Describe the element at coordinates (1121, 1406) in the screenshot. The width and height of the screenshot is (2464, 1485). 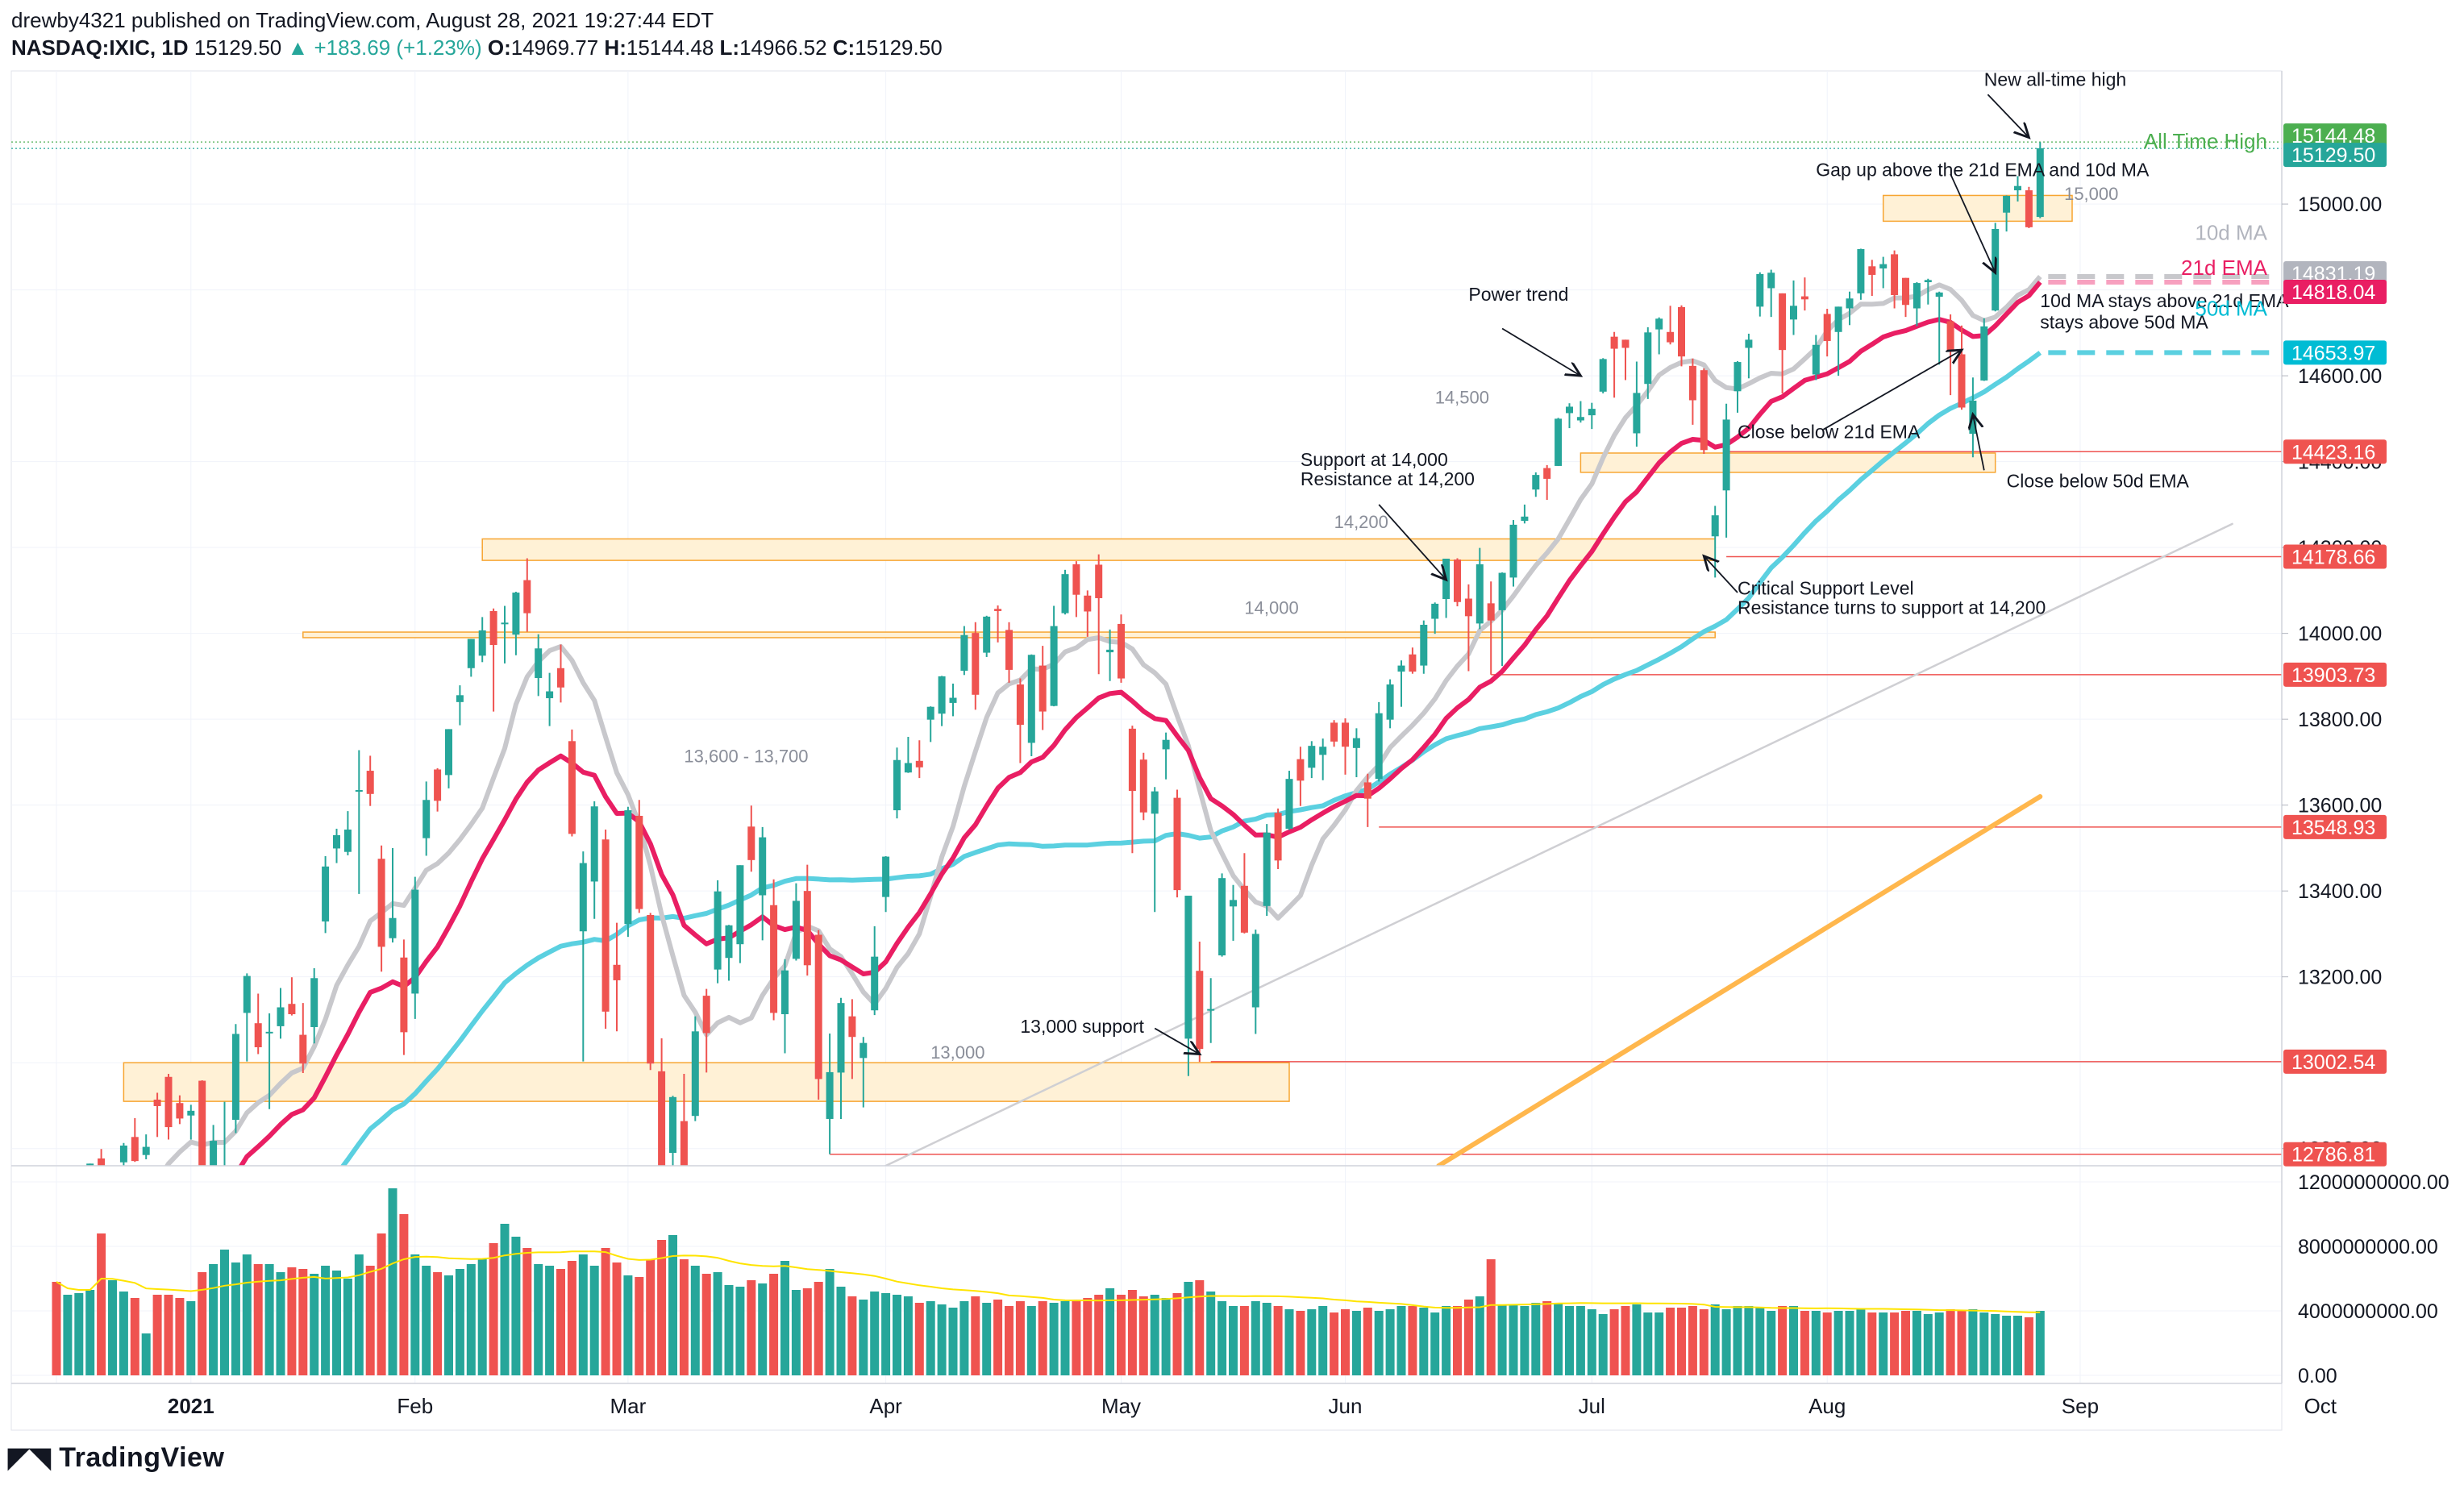
I see `time-tick-label: May` at that location.